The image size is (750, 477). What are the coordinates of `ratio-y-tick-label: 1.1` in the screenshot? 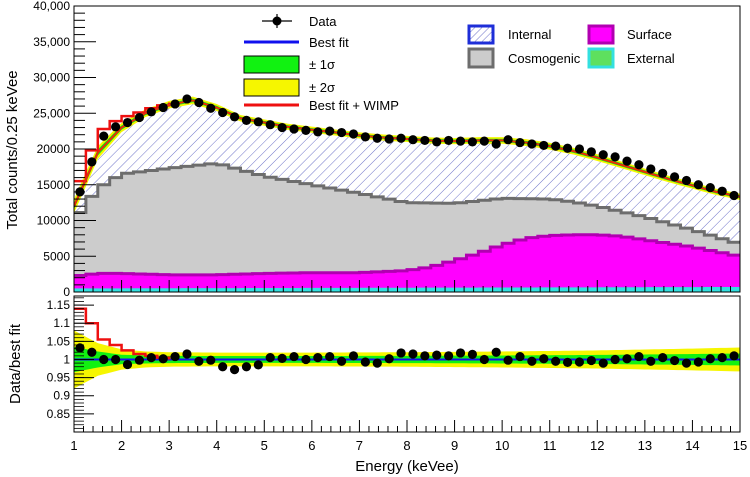 It's located at (61, 323).